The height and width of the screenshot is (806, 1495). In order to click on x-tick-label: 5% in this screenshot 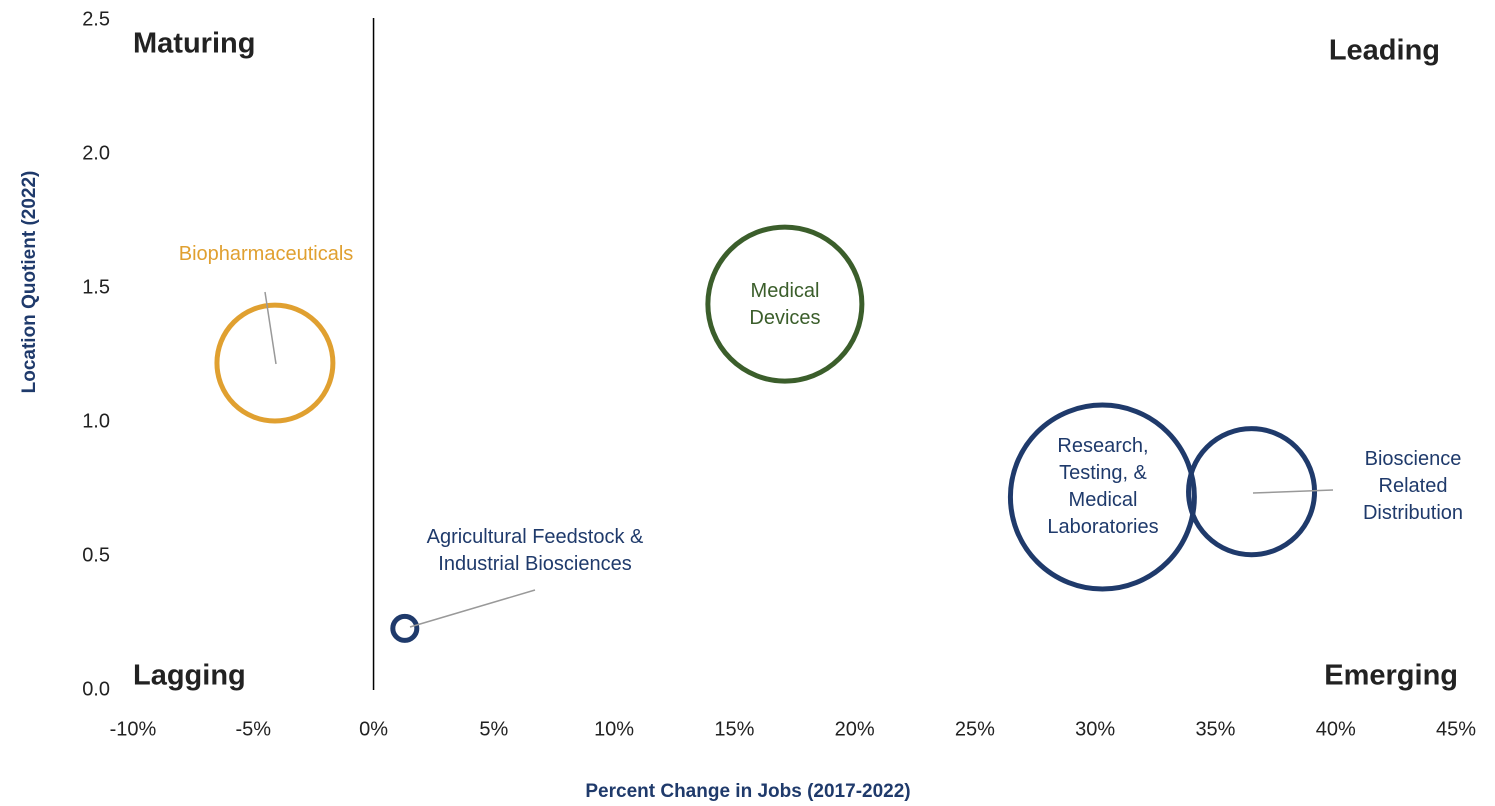, I will do `click(493, 729)`.